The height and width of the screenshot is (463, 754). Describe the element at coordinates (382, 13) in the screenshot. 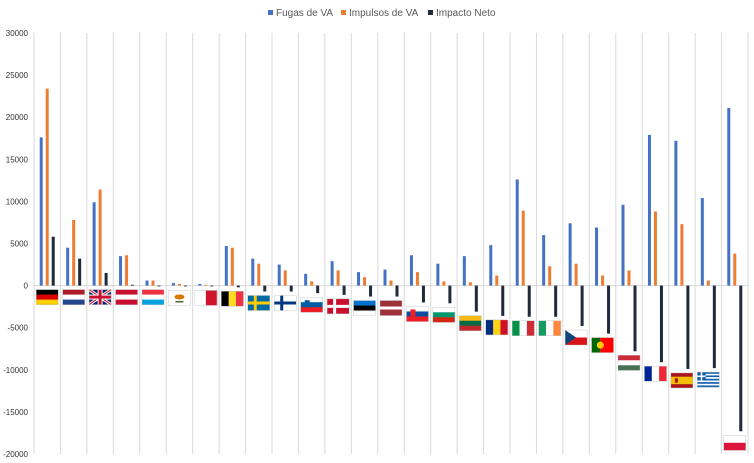

I see `legend: Fugas de VA Impulsos de VA Impacto Neto` at that location.